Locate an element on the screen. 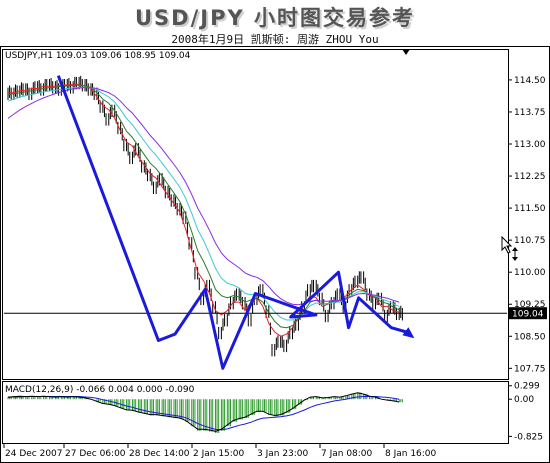  macd-main-line is located at coordinates (203, 412).